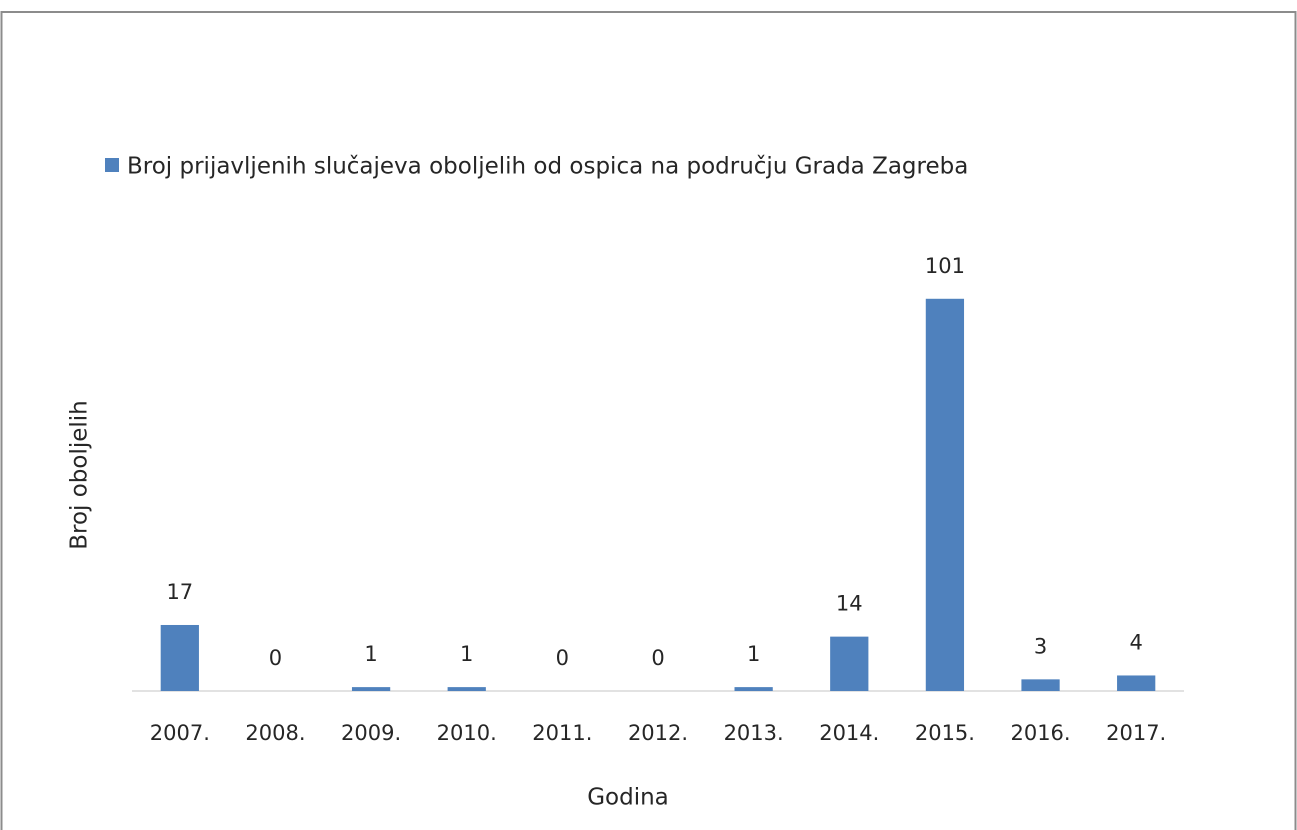  Describe the element at coordinates (945, 266) in the screenshot. I see `data-label: 101` at that location.